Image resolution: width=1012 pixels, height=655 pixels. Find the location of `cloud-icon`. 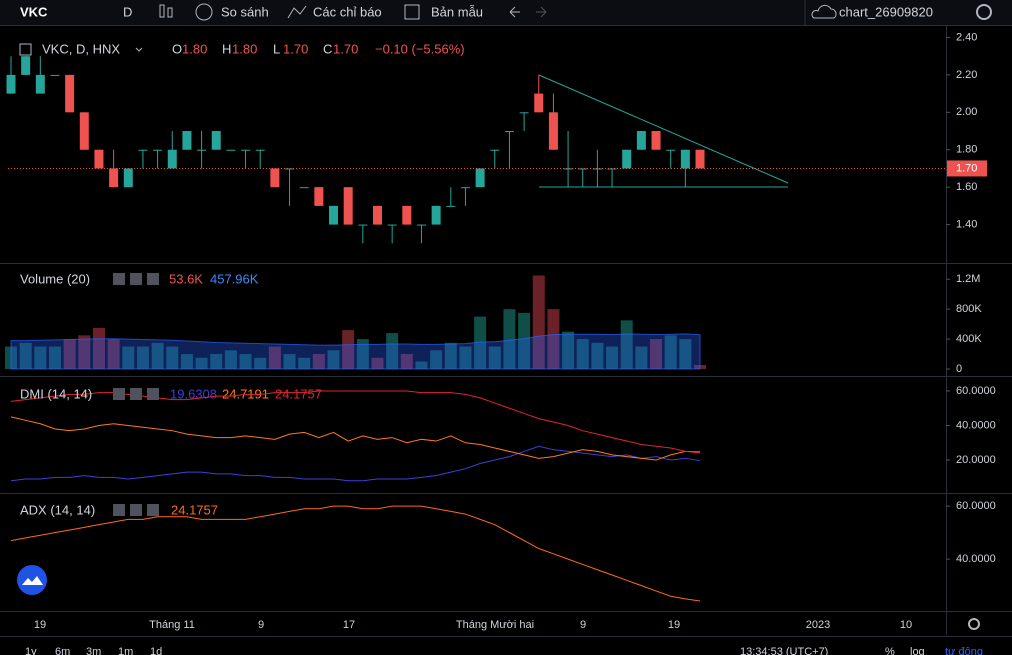

cloud-icon is located at coordinates (824, 11).